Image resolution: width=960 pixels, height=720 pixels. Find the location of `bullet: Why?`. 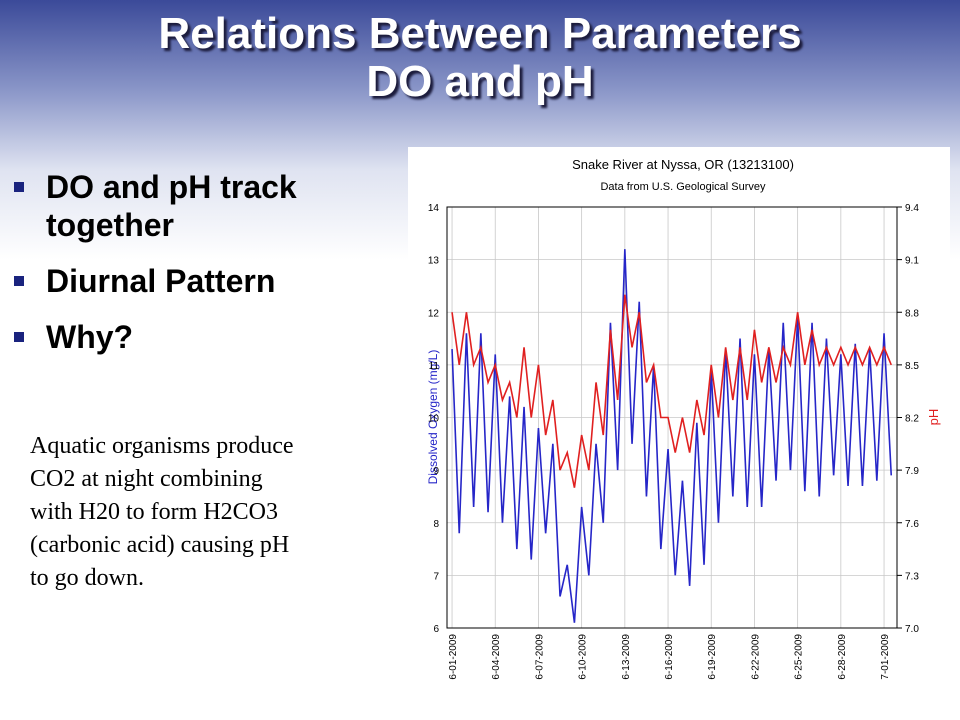

bullet: Why? is located at coordinates (208, 337).